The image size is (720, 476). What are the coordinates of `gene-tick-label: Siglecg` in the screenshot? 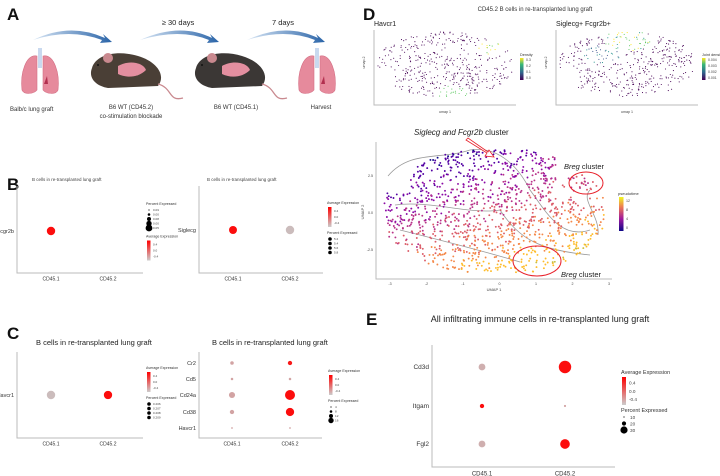 It's located at (187, 231).